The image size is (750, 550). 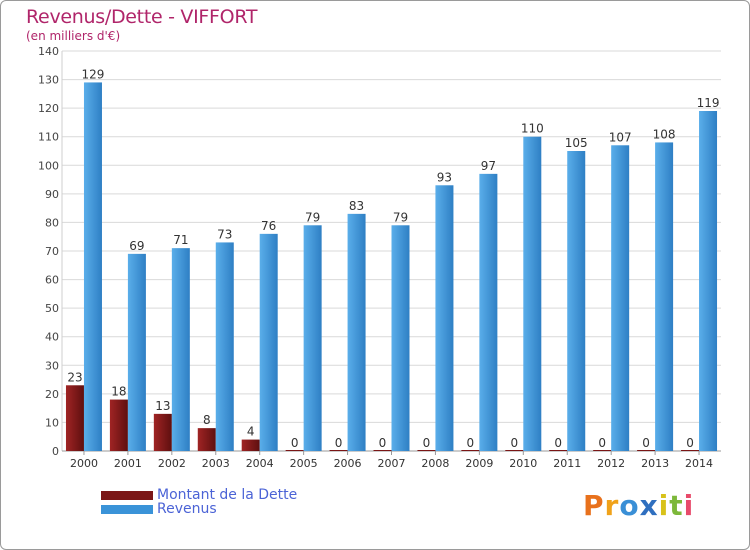 I want to click on x-tick-label: 2012, so click(x=611, y=463).